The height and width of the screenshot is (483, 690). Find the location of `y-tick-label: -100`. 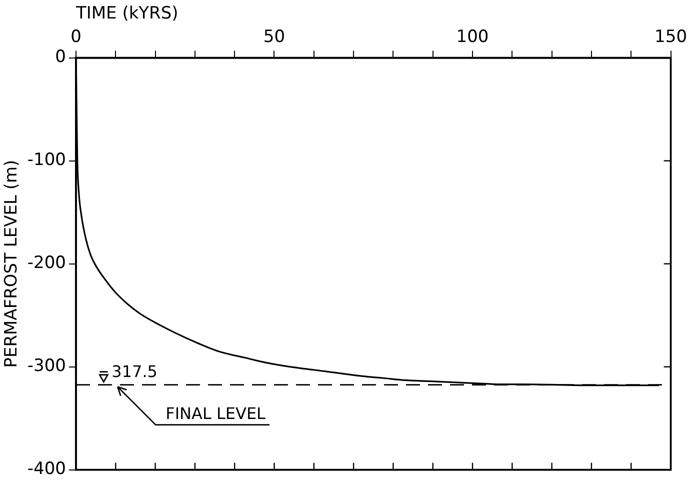

y-tick-label: -100 is located at coordinates (46, 160).